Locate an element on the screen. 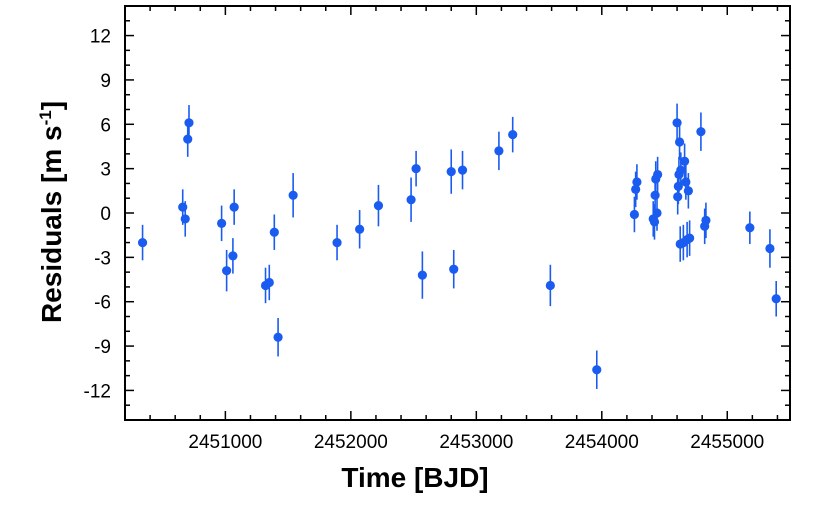  y-axis-title-base: Residuals [m s is located at coordinates (51, 224).